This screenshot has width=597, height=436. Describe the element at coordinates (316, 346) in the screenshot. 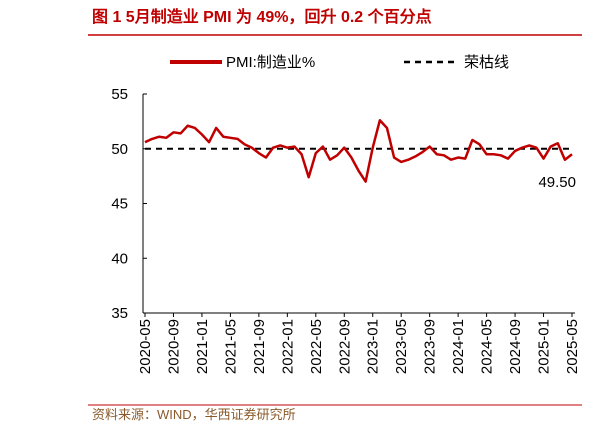

I see `x-tick-label: 2022-05` at that location.